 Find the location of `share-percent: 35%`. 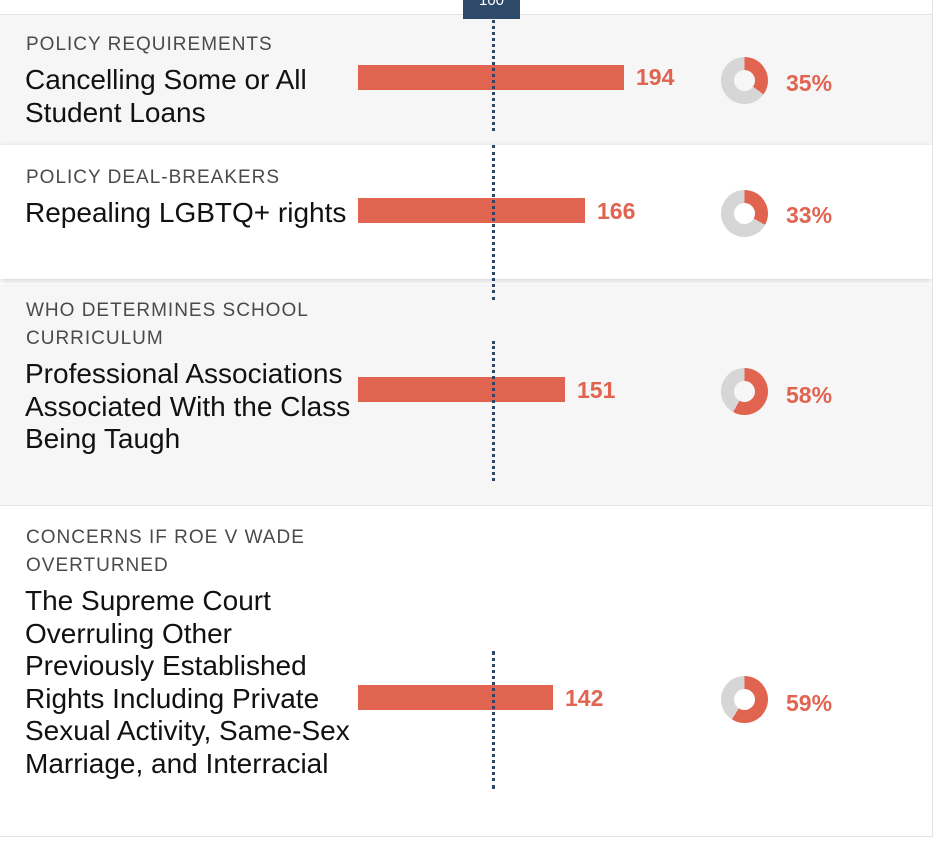

share-percent: 35% is located at coordinates (809, 83).